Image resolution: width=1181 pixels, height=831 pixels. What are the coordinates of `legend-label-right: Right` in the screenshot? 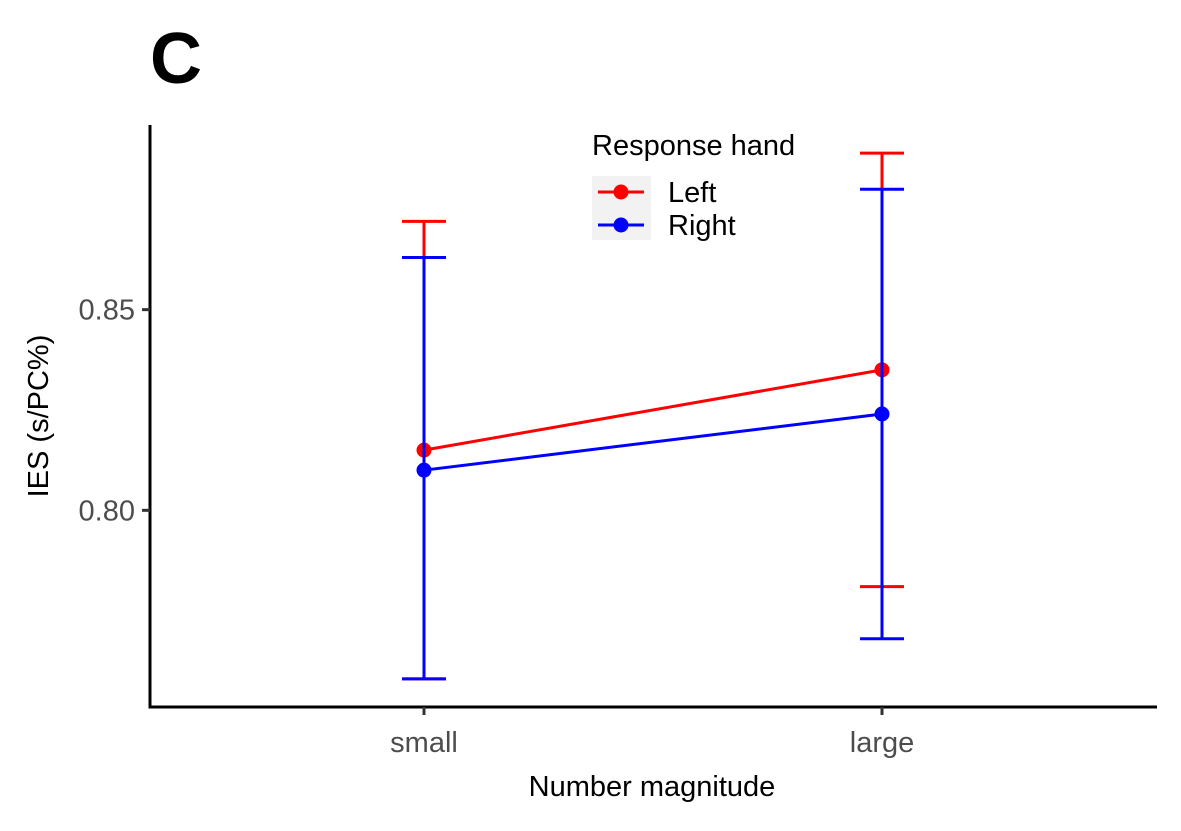 It's located at (702, 226).